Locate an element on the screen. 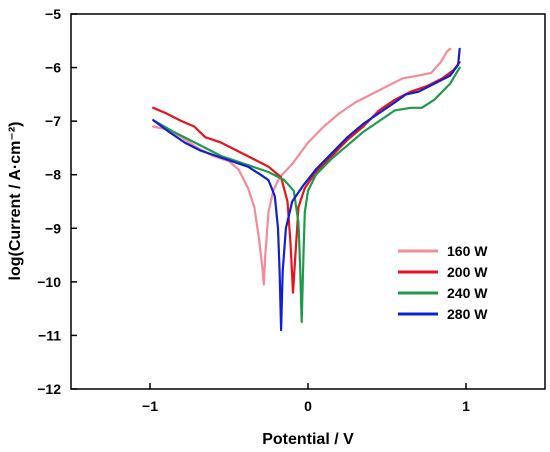 The image size is (550, 452). y-tick-label: −11 is located at coordinates (49, 335).